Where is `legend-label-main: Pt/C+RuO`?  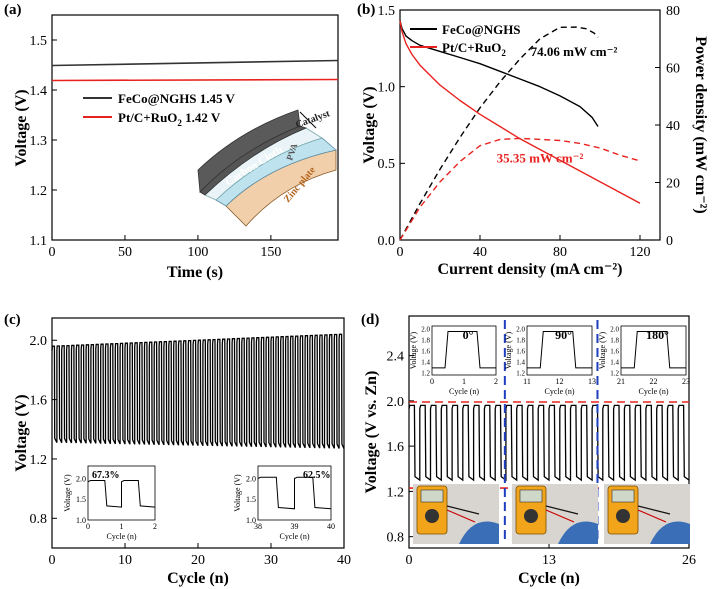 legend-label-main: Pt/C+RuO is located at coordinates (471, 47).